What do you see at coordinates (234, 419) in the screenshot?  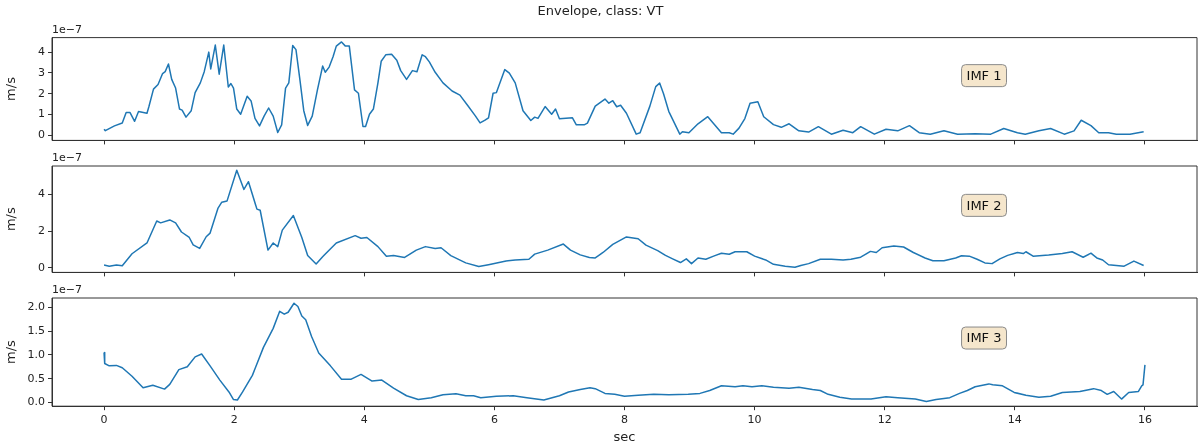 I see `x-tick-label: 2` at bounding box center [234, 419].